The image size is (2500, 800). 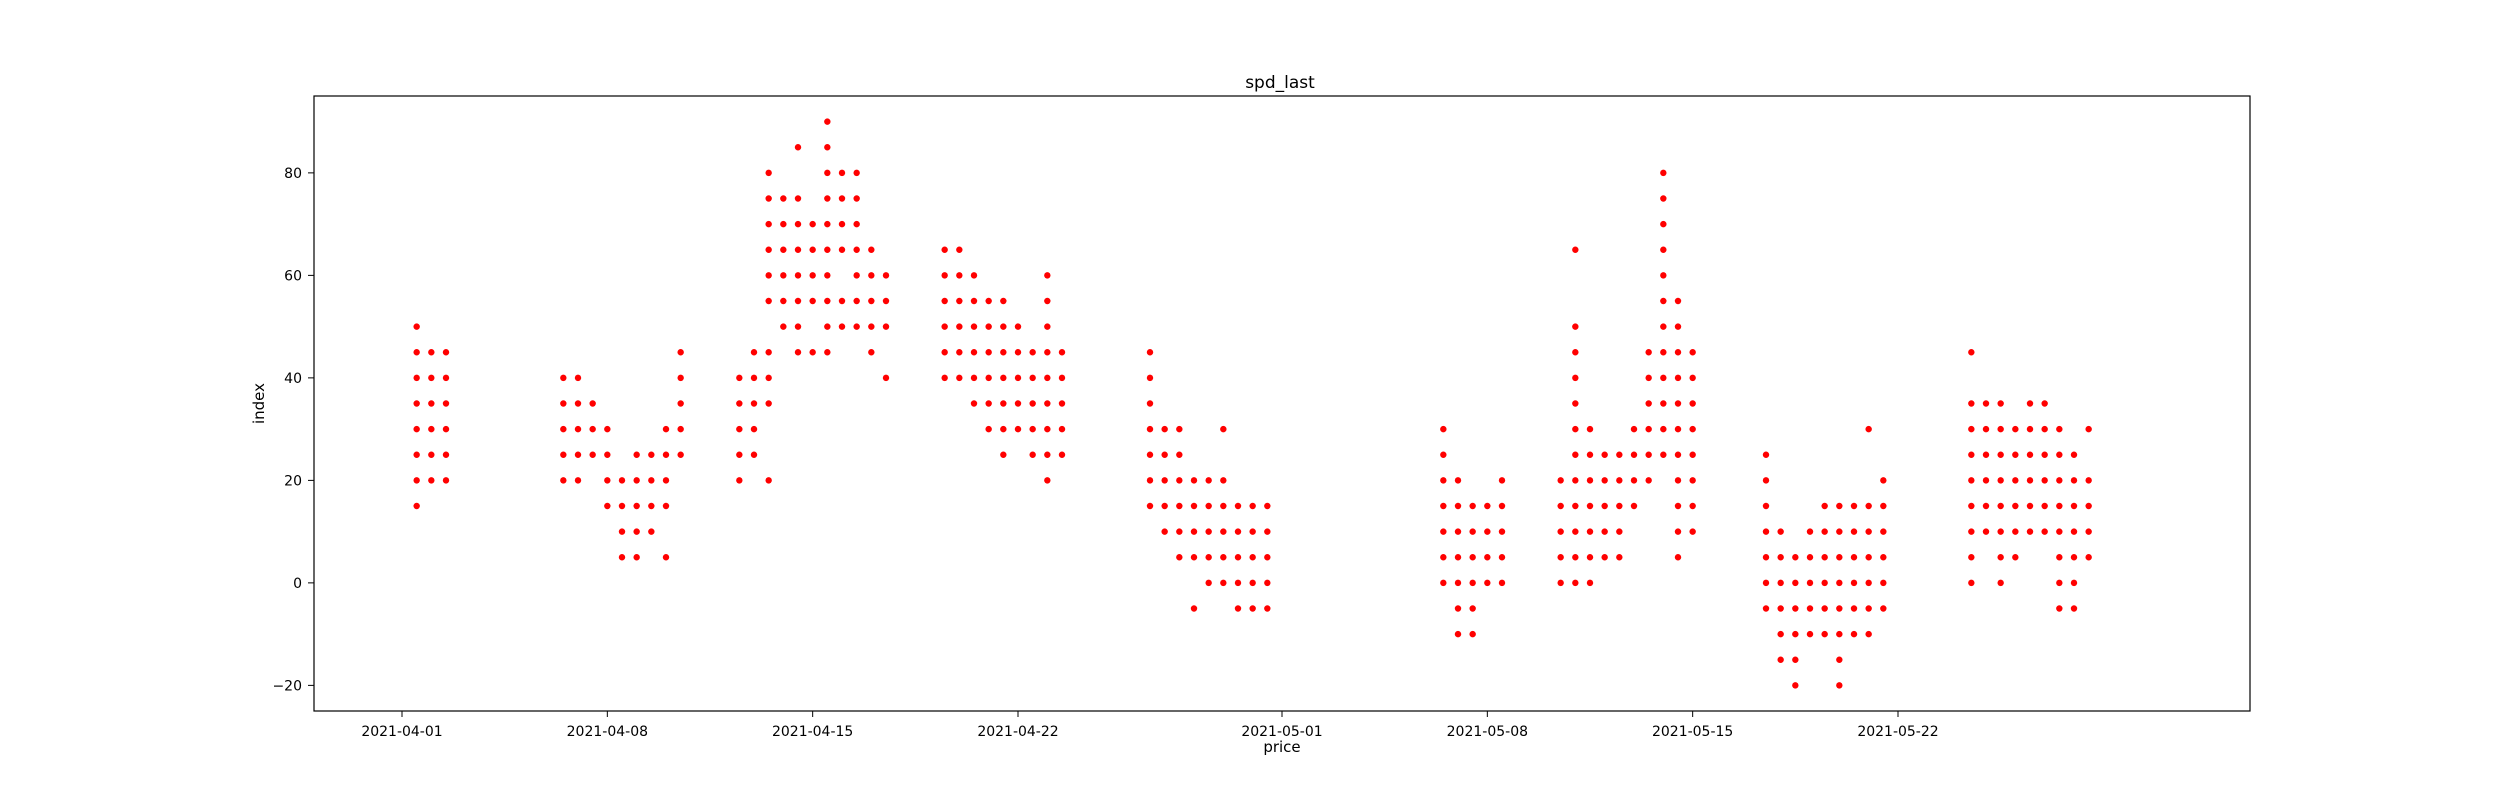 What do you see at coordinates (812, 732) in the screenshot?
I see `x-tick-label-2: 2021-04-15` at bounding box center [812, 732].